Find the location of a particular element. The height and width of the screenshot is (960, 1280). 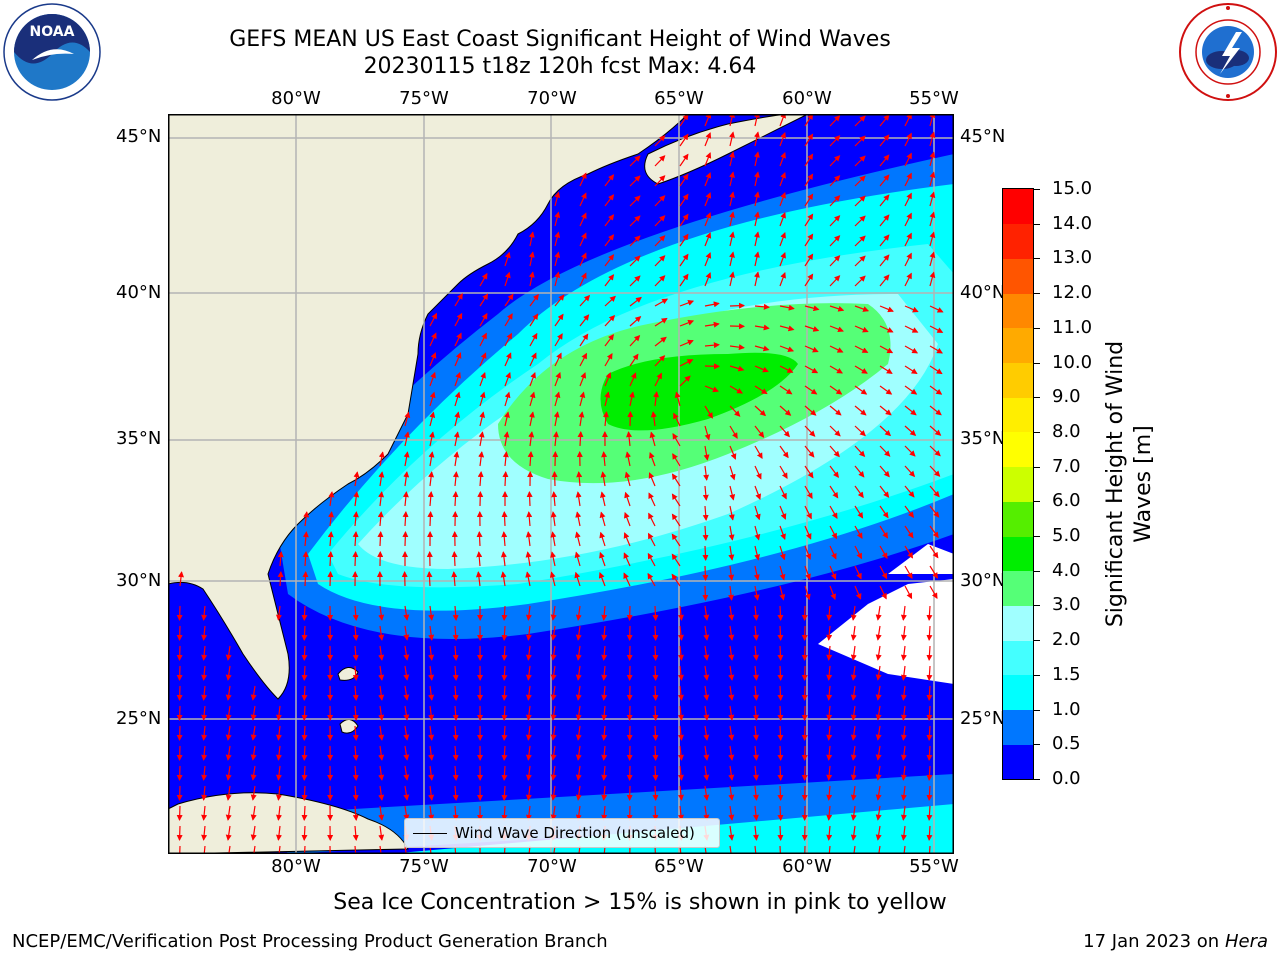

plot-subtitle: 20230115 t18z 120h fcst Max: 4.64 is located at coordinates (560, 66).